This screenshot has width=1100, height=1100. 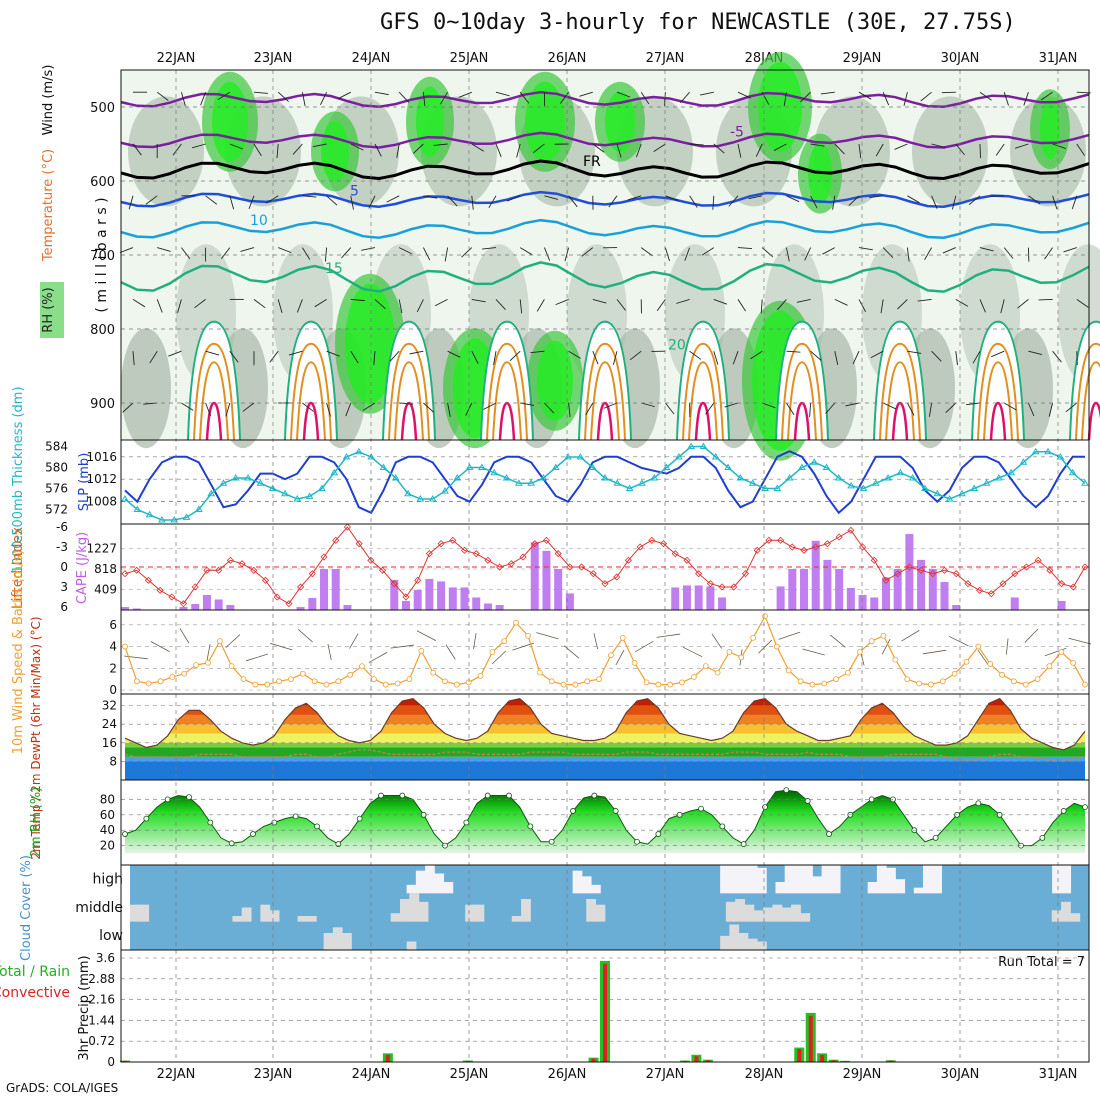 What do you see at coordinates (101, 1020) in the screenshot?
I see `precip-tick: 1.44` at bounding box center [101, 1020].